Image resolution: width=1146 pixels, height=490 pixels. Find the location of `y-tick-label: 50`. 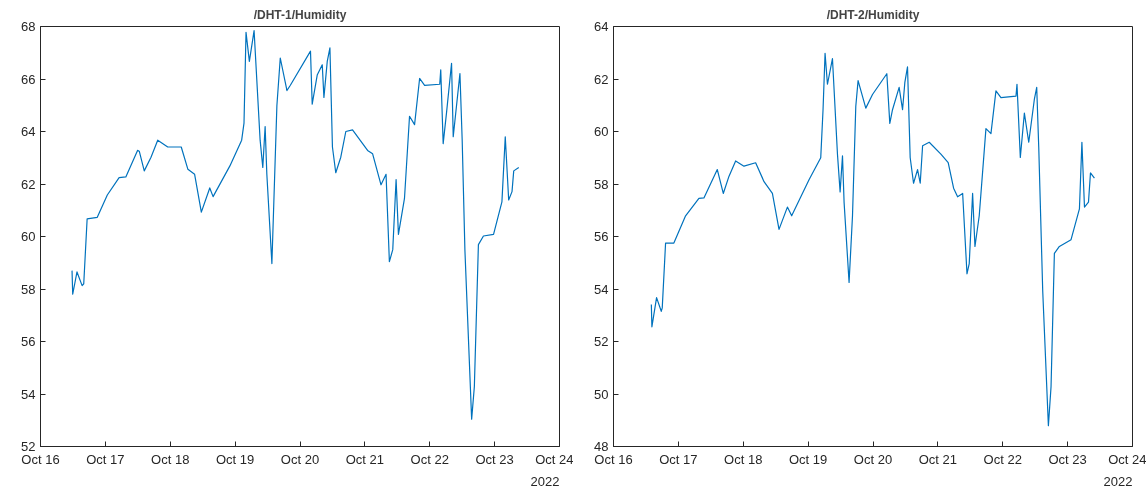

y-tick-label: 50 is located at coordinates (601, 394).